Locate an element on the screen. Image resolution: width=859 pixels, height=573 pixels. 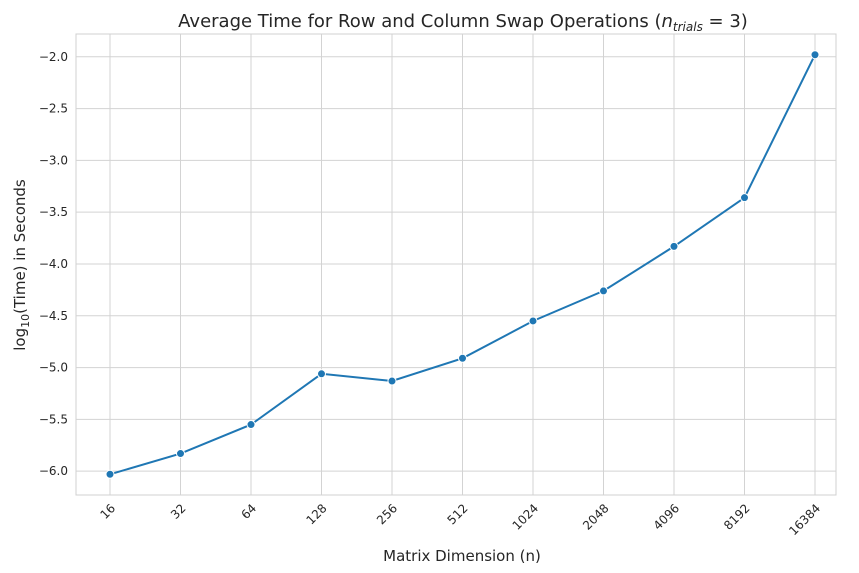
x-tick-label: 64 is located at coordinates (248, 511).